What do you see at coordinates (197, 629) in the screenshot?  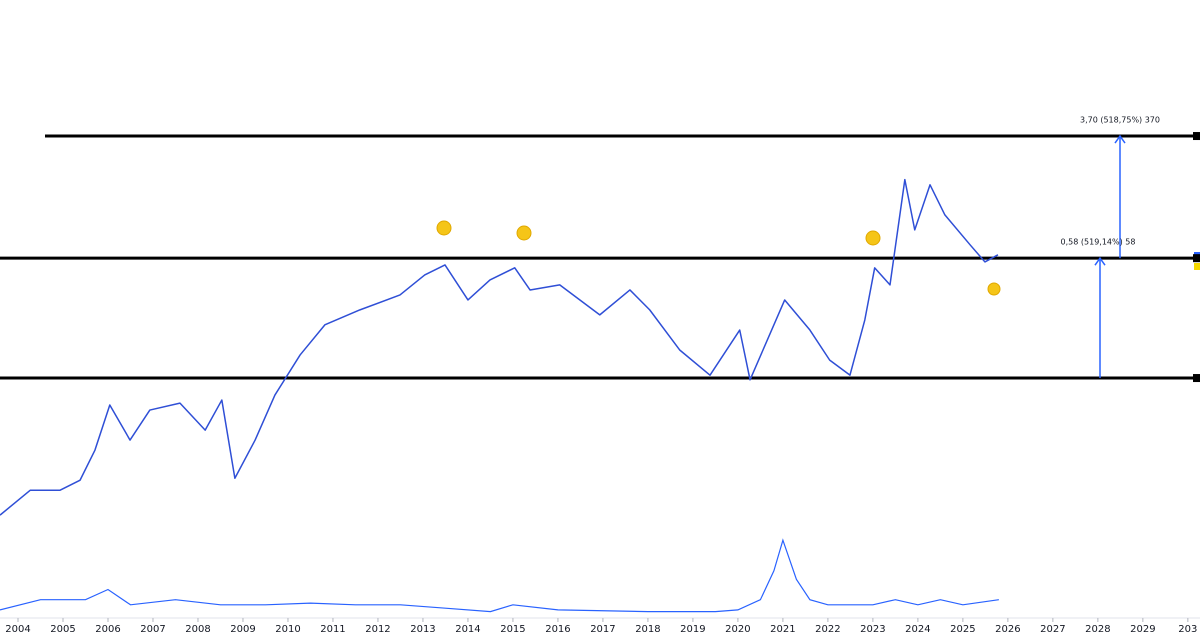 I see `x-tick-label: 2008` at bounding box center [197, 629].